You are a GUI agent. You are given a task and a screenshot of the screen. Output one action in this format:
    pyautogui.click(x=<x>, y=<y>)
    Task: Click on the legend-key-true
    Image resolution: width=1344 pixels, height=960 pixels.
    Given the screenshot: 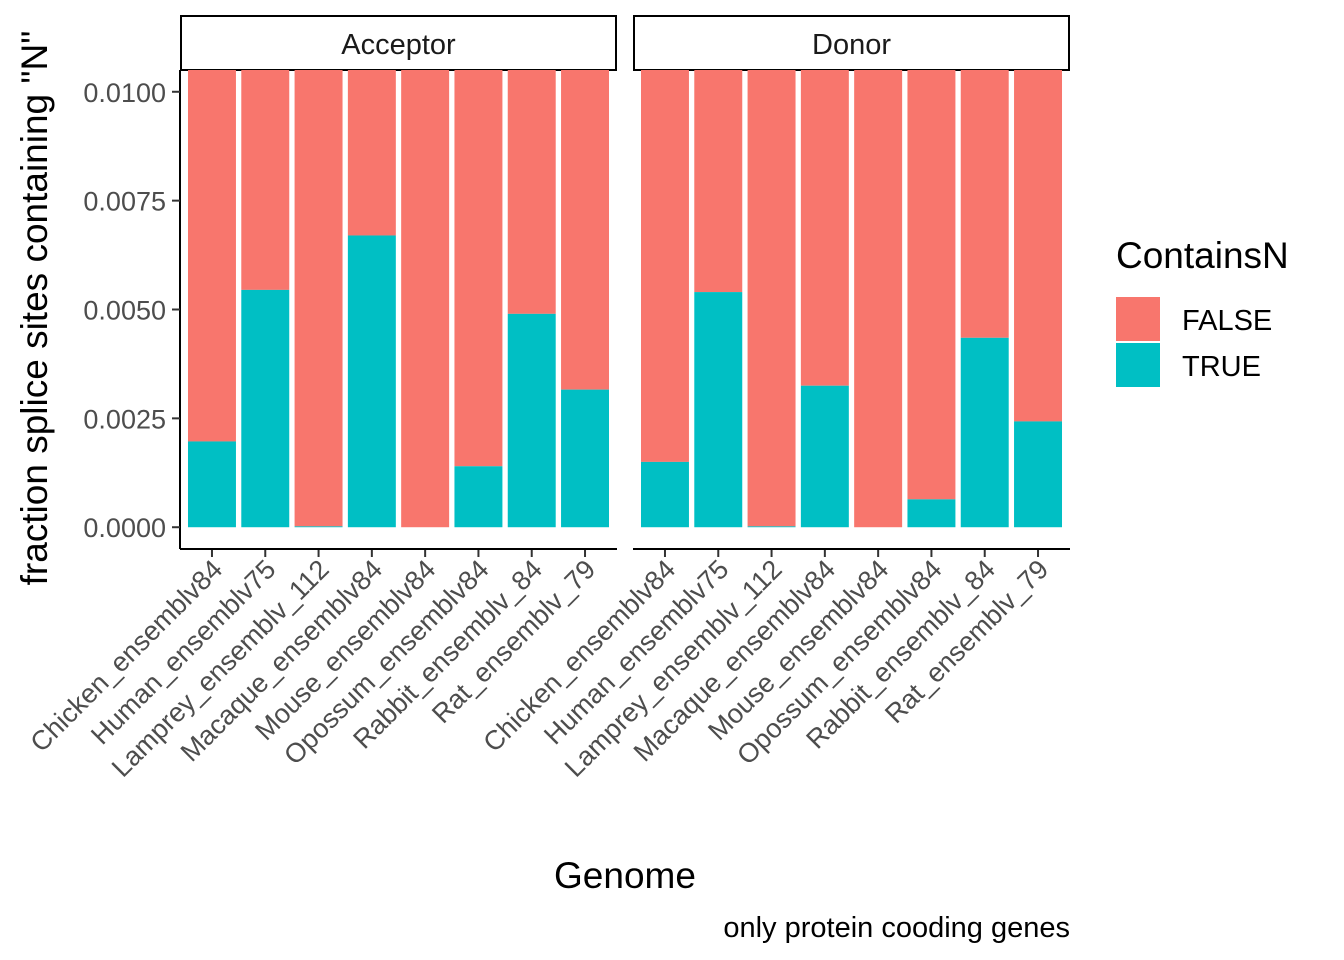 What is the action you would take?
    pyautogui.click(x=1138, y=365)
    